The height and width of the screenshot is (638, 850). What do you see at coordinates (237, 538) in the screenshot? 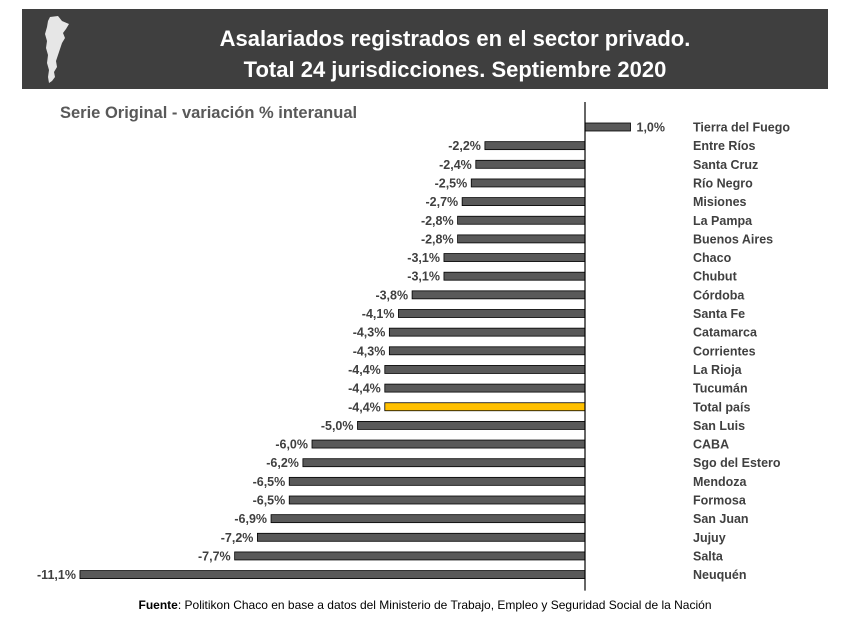
I see `data-label-22: -7,2%` at bounding box center [237, 538].